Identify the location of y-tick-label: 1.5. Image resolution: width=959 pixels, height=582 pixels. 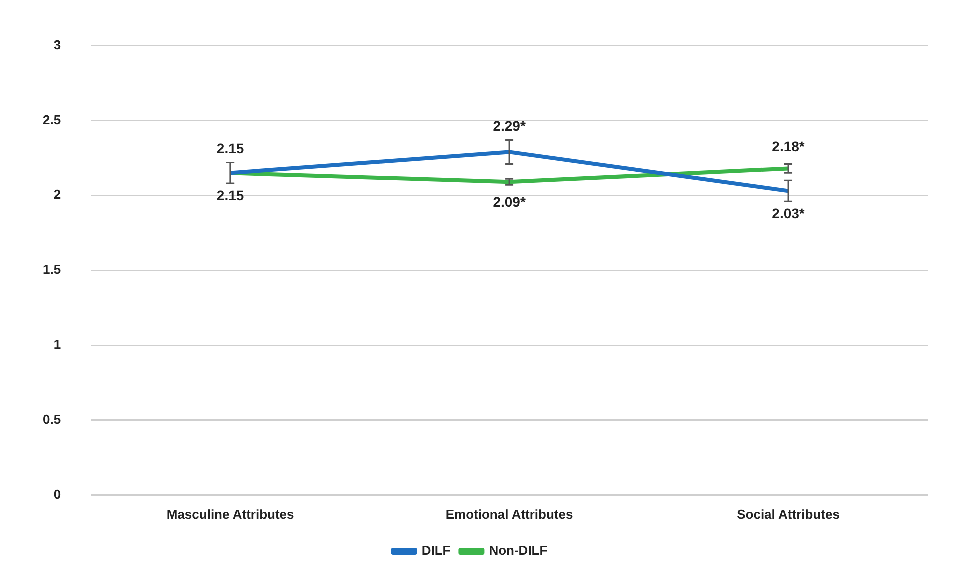
(52, 270).